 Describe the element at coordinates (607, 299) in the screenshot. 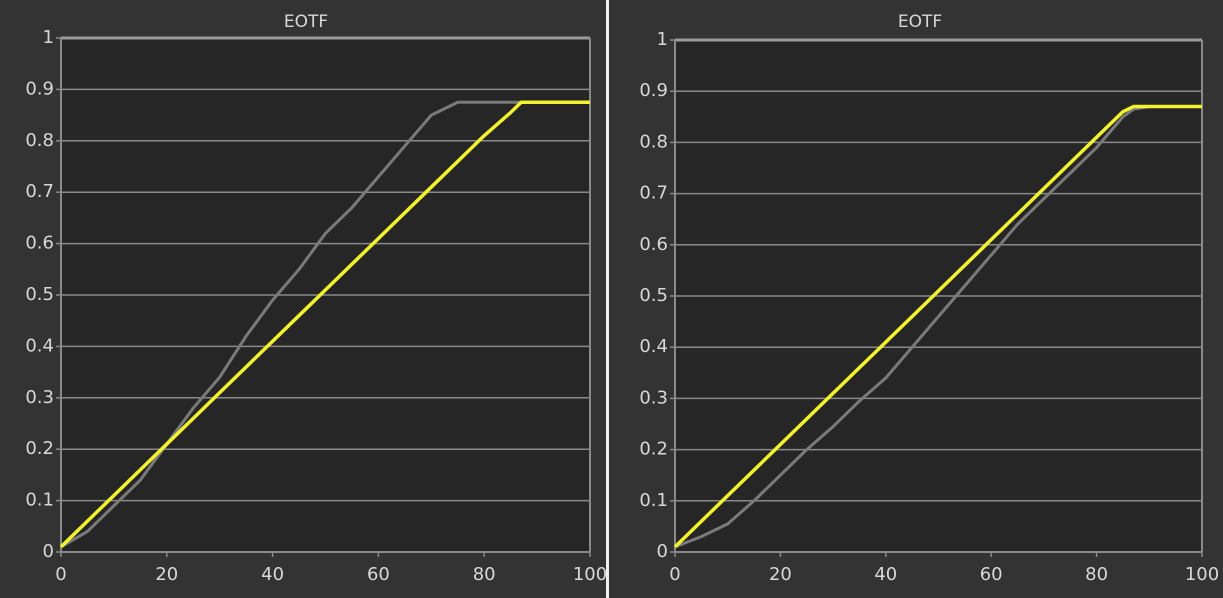

I see `separator` at that location.